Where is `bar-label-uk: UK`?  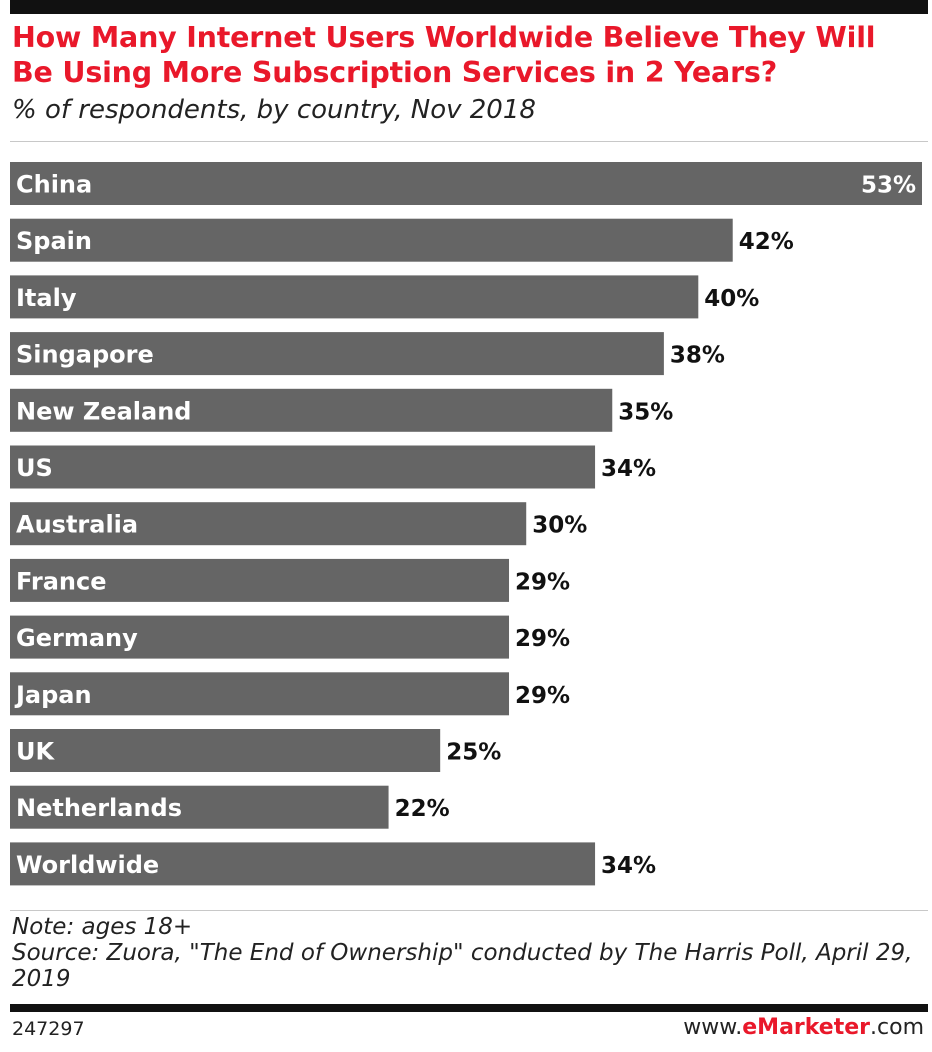 bar-label-uk: UK is located at coordinates (35, 752).